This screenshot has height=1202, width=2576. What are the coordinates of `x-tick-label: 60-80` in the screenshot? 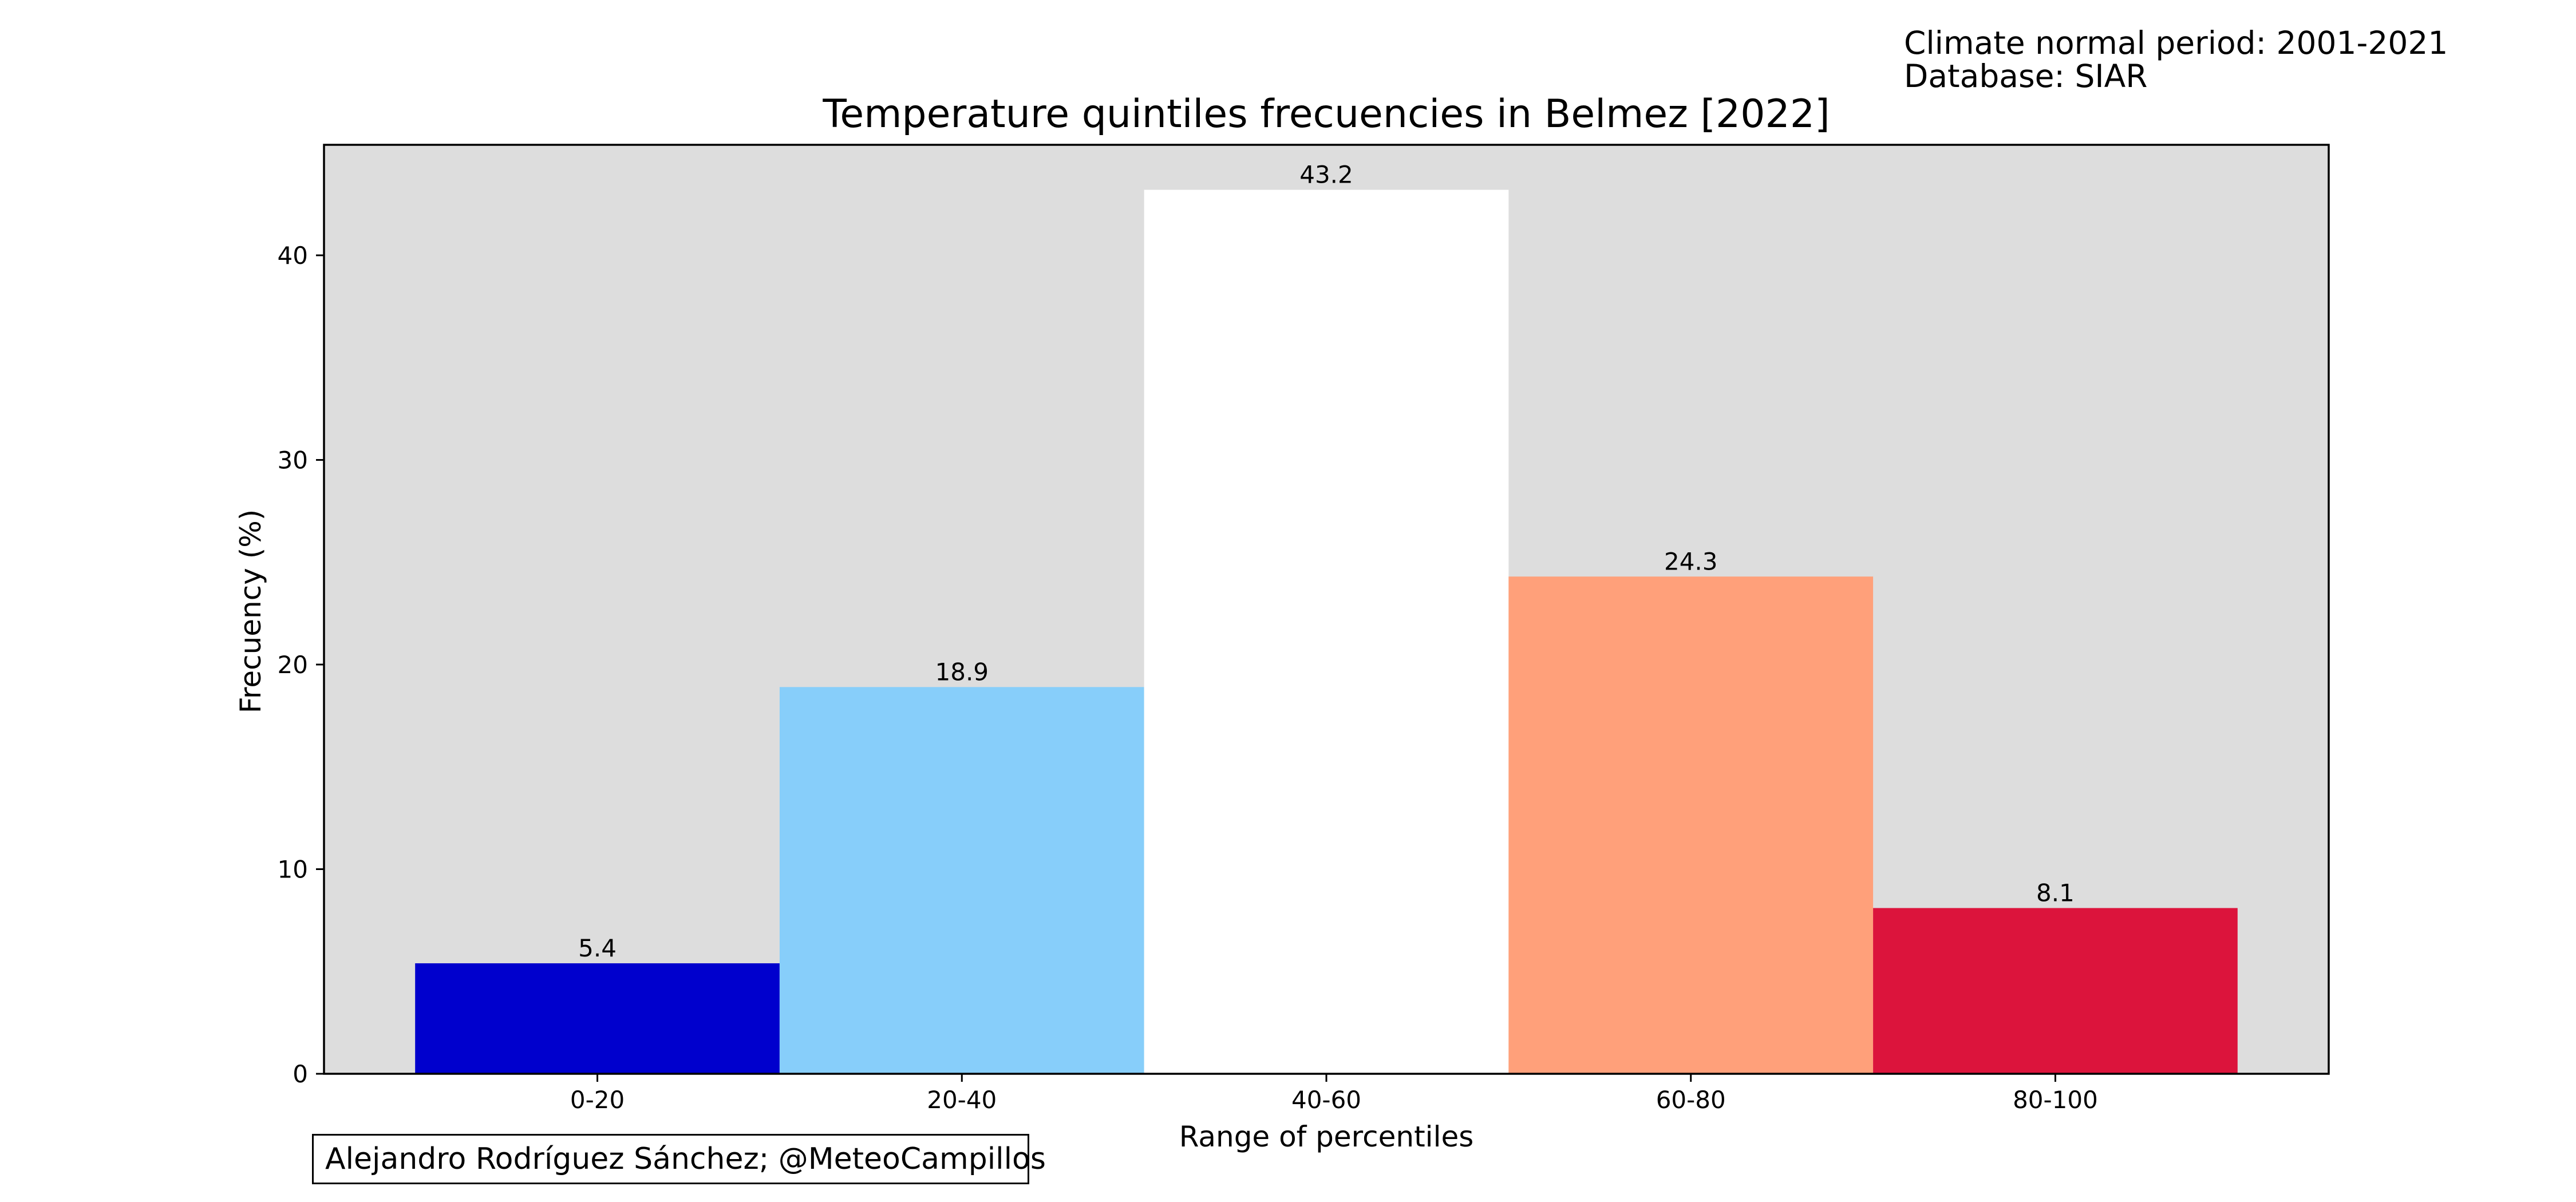 It's located at (1691, 1100).